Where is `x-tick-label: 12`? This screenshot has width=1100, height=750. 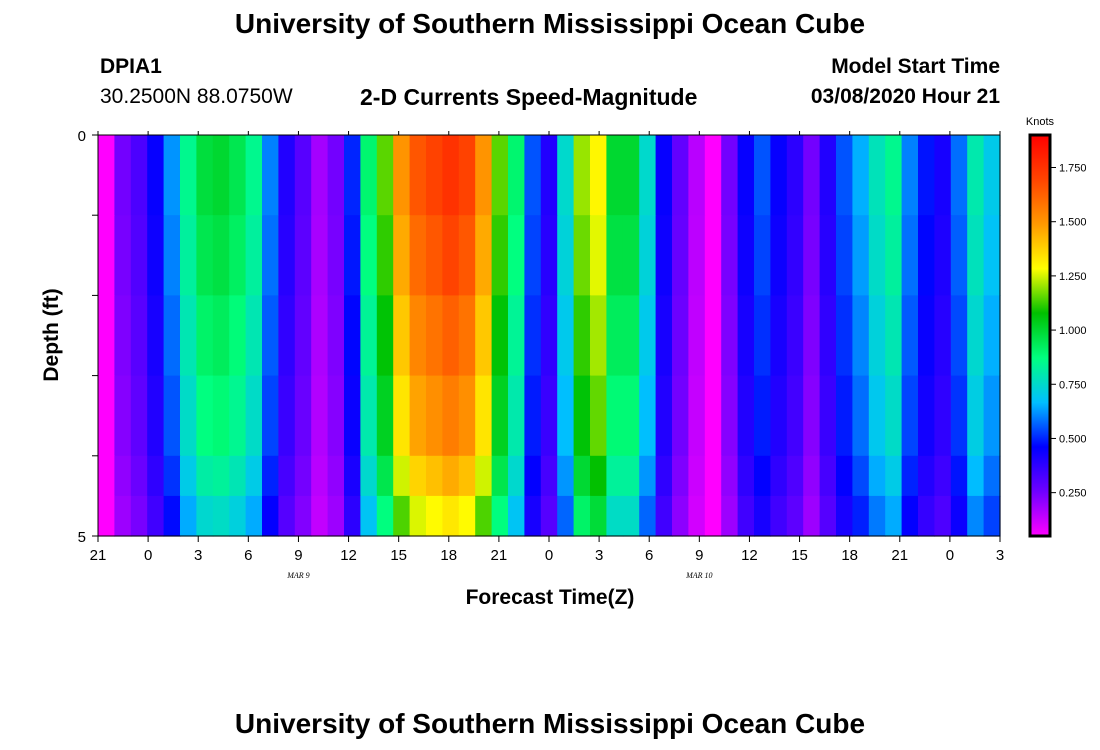 x-tick-label: 12 is located at coordinates (749, 555).